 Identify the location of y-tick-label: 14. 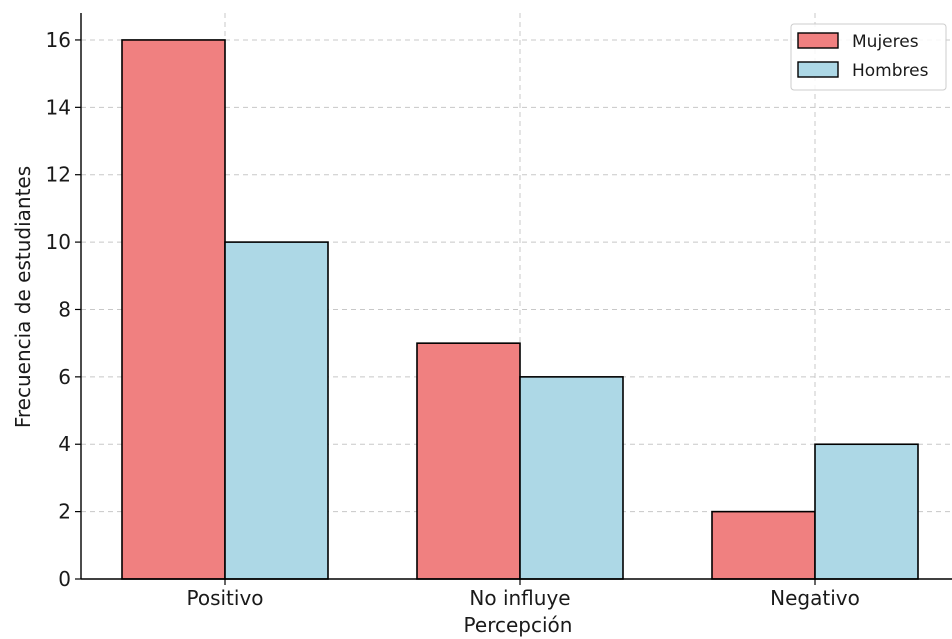
(58, 107).